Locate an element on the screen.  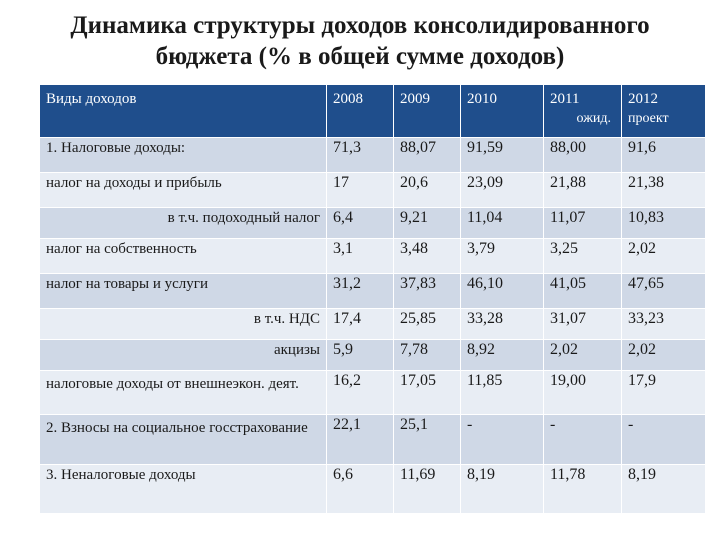
header-year-text: 2012 is located at coordinates (643, 99).